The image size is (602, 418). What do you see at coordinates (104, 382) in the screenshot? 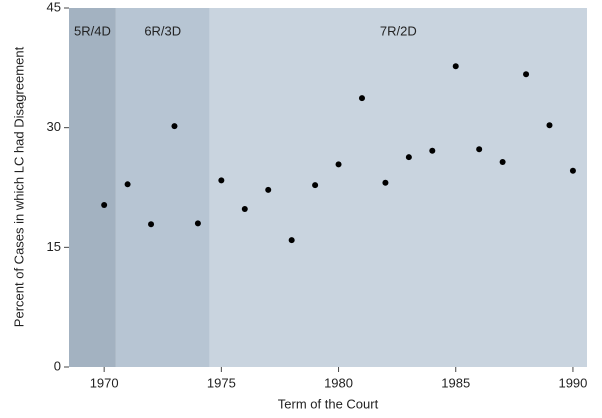
I see `x-tick-label: 1970` at bounding box center [104, 382].